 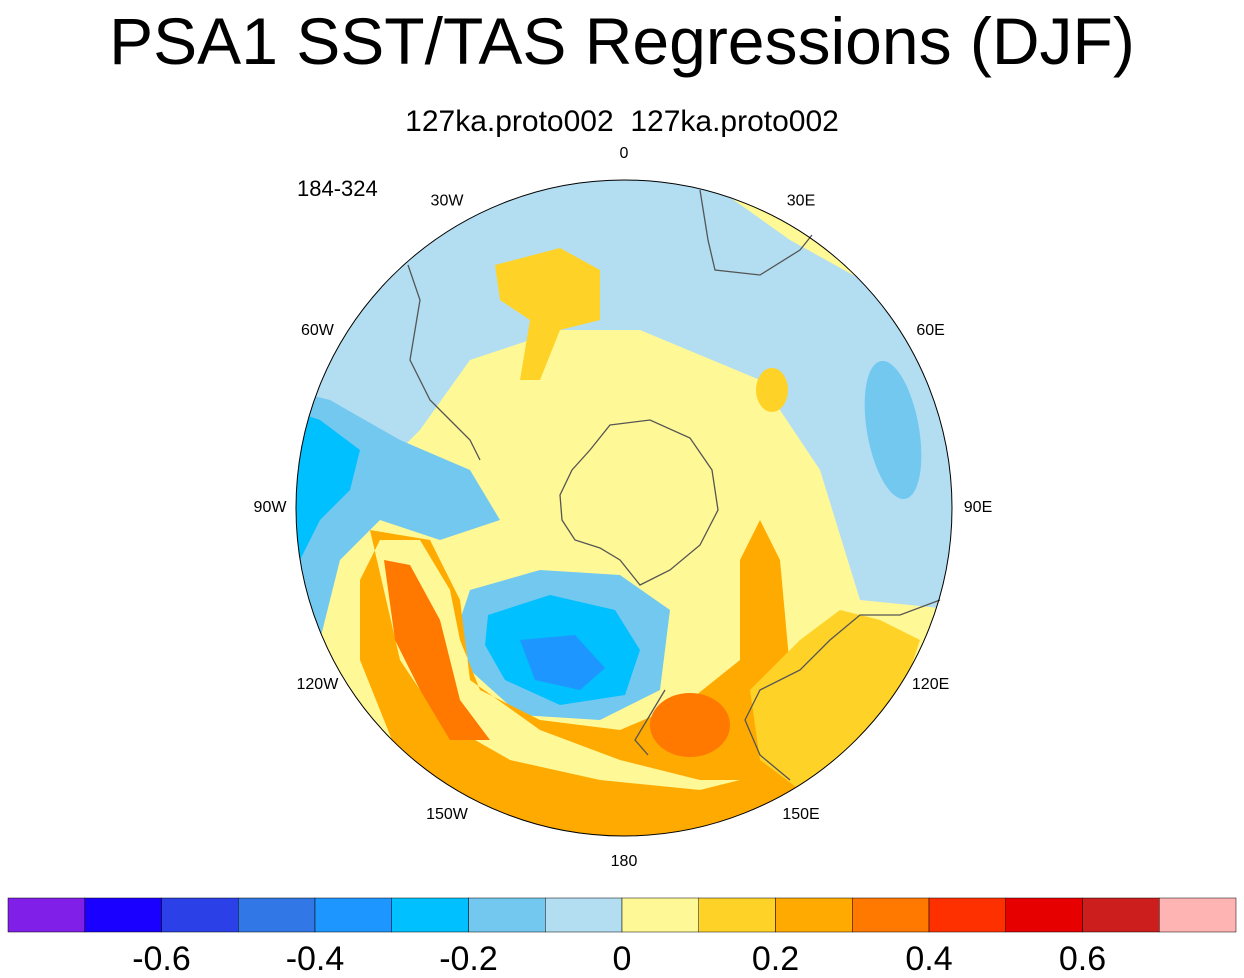 What do you see at coordinates (1082, 959) in the screenshot?
I see `colorbar-label: 0.6` at bounding box center [1082, 959].